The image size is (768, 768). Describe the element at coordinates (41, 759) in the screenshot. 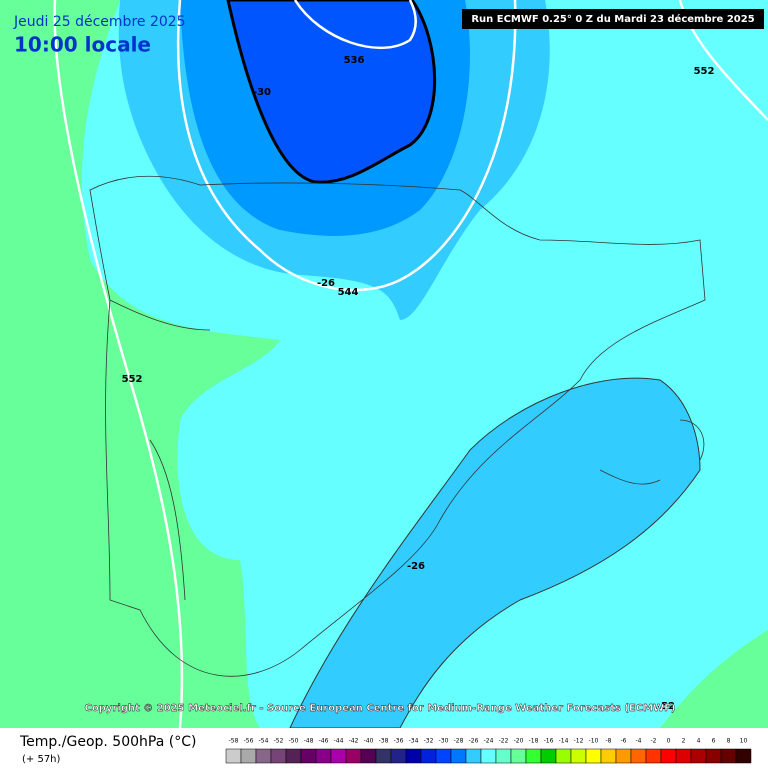

I see `lead-time: (+ 57h)` at that location.